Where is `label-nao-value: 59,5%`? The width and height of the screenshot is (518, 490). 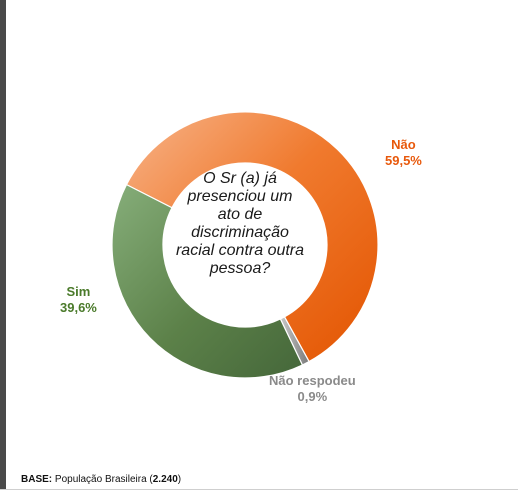
label-nao-value: 59,5% is located at coordinates (403, 160).